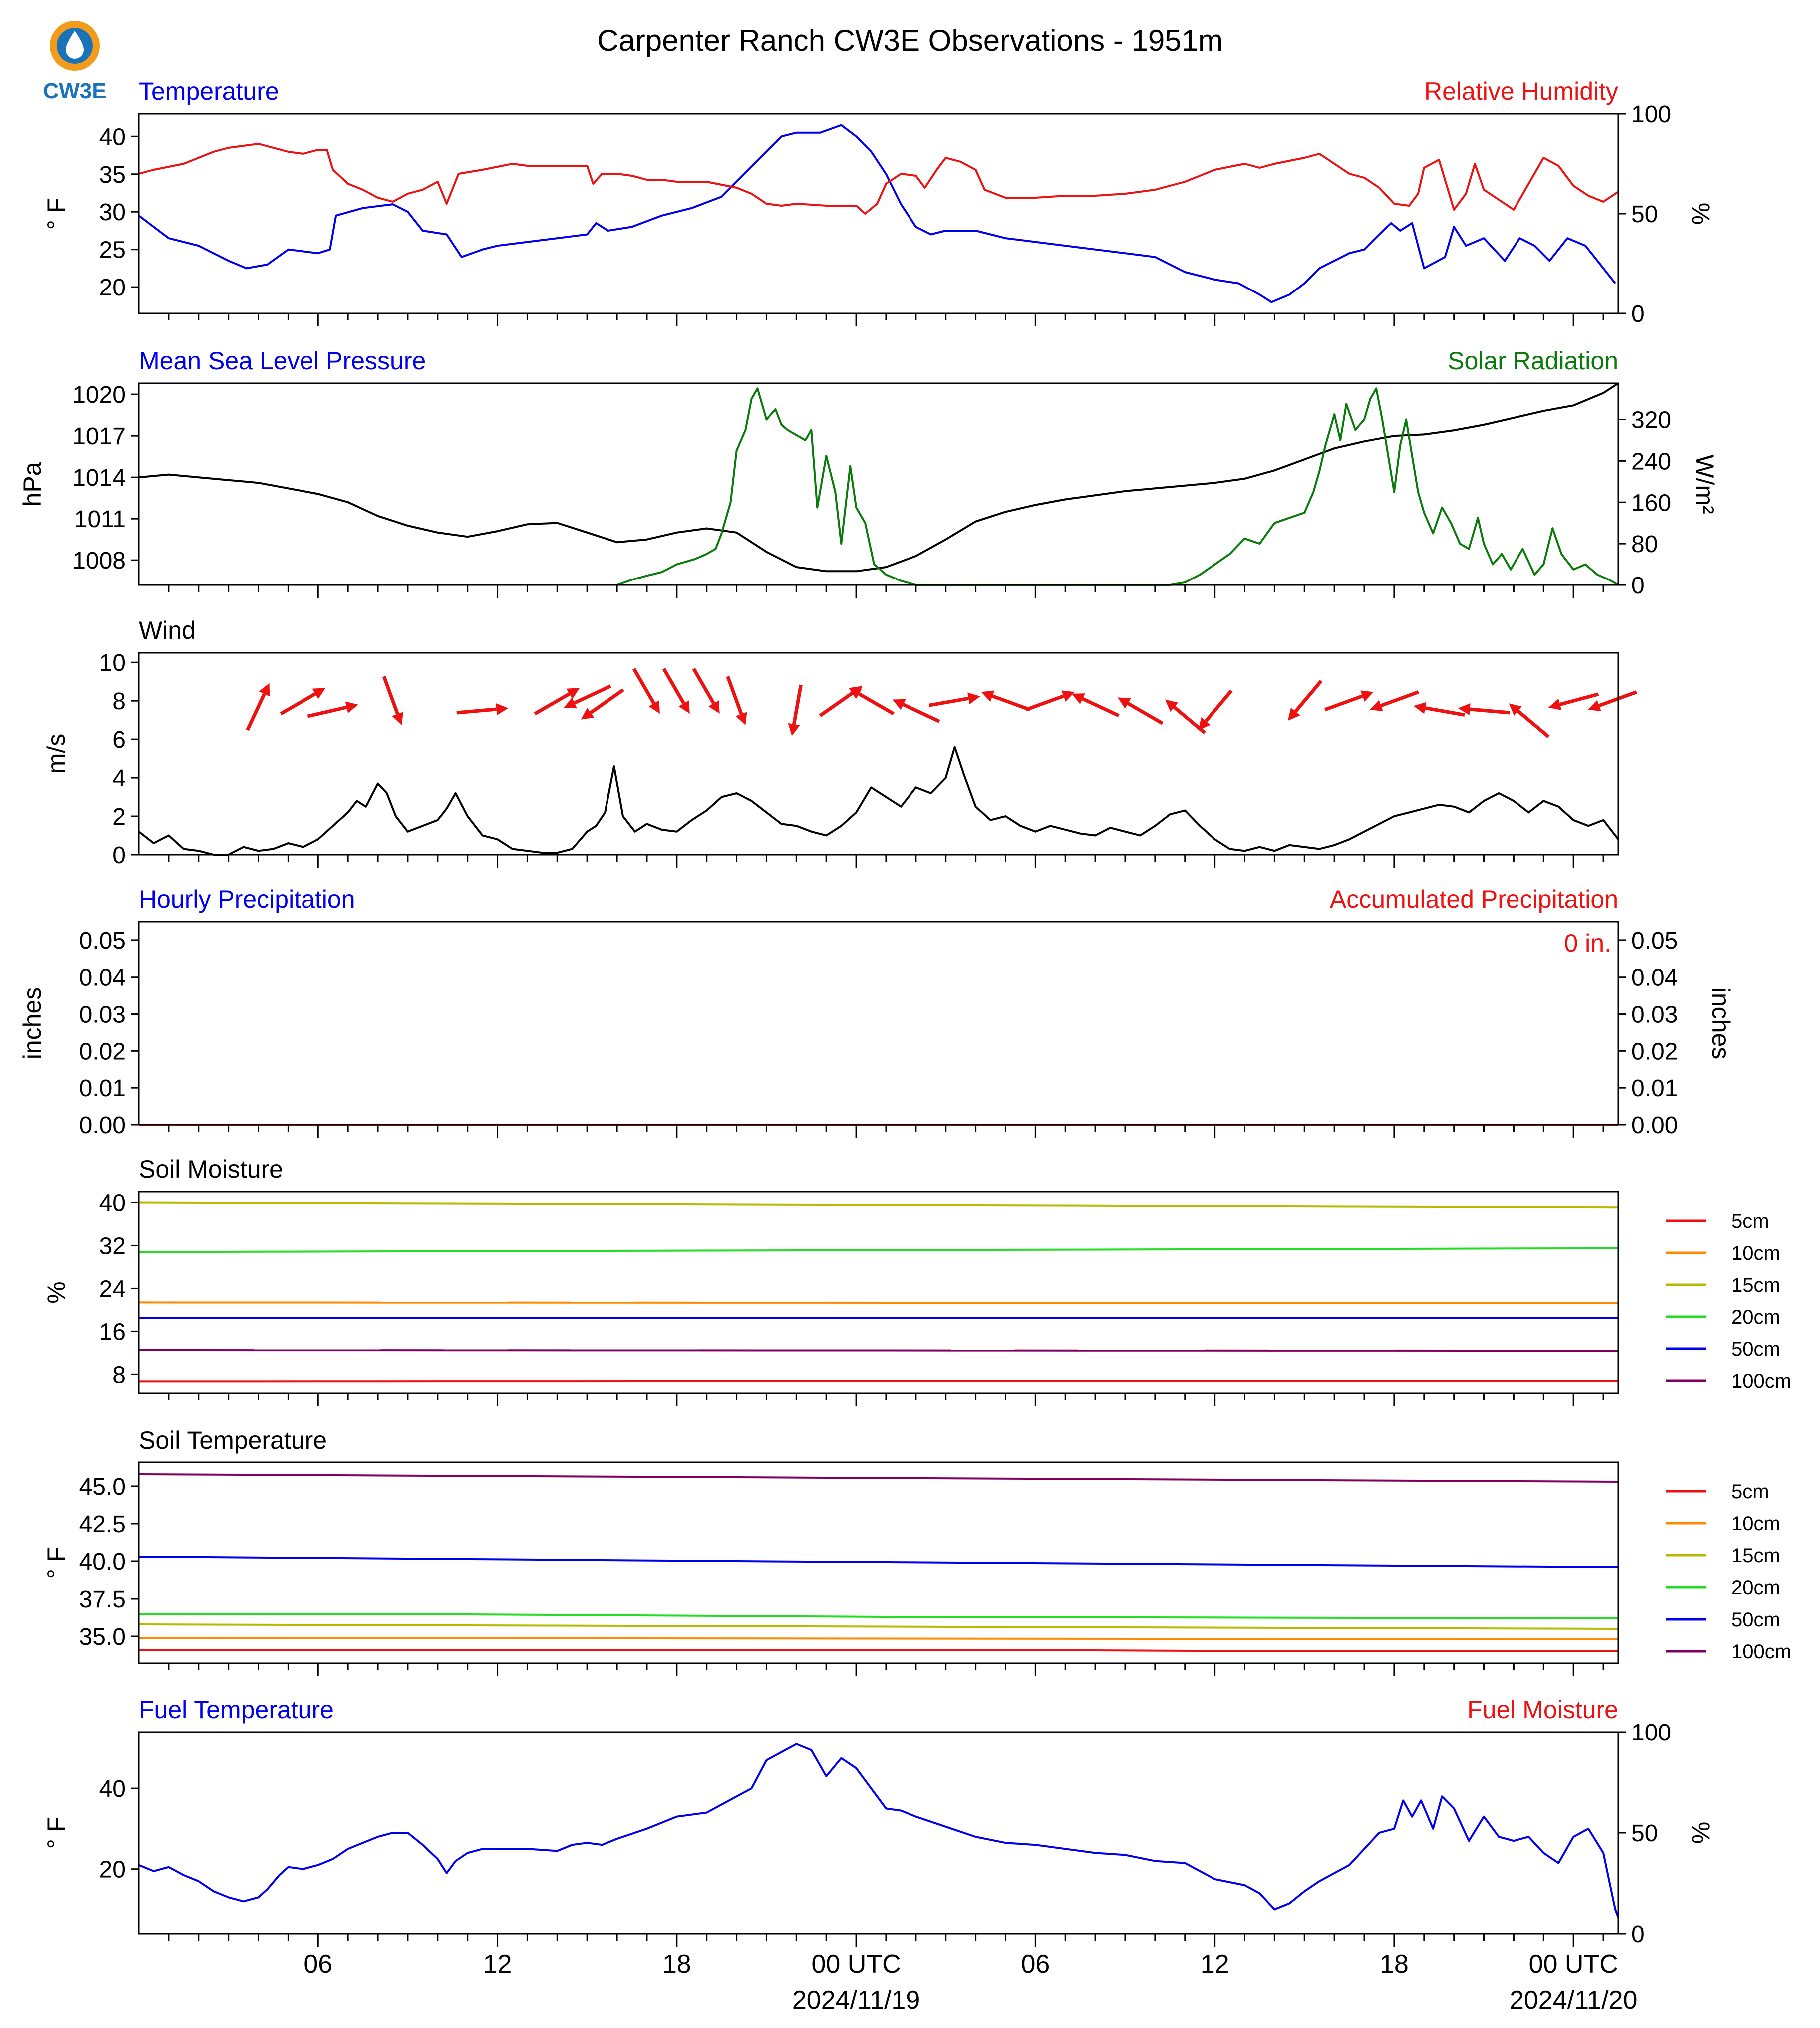 This screenshot has width=1820, height=2028. Describe the element at coordinates (1721, 1023) in the screenshot. I see `y-axis-label-right: inches` at that location.